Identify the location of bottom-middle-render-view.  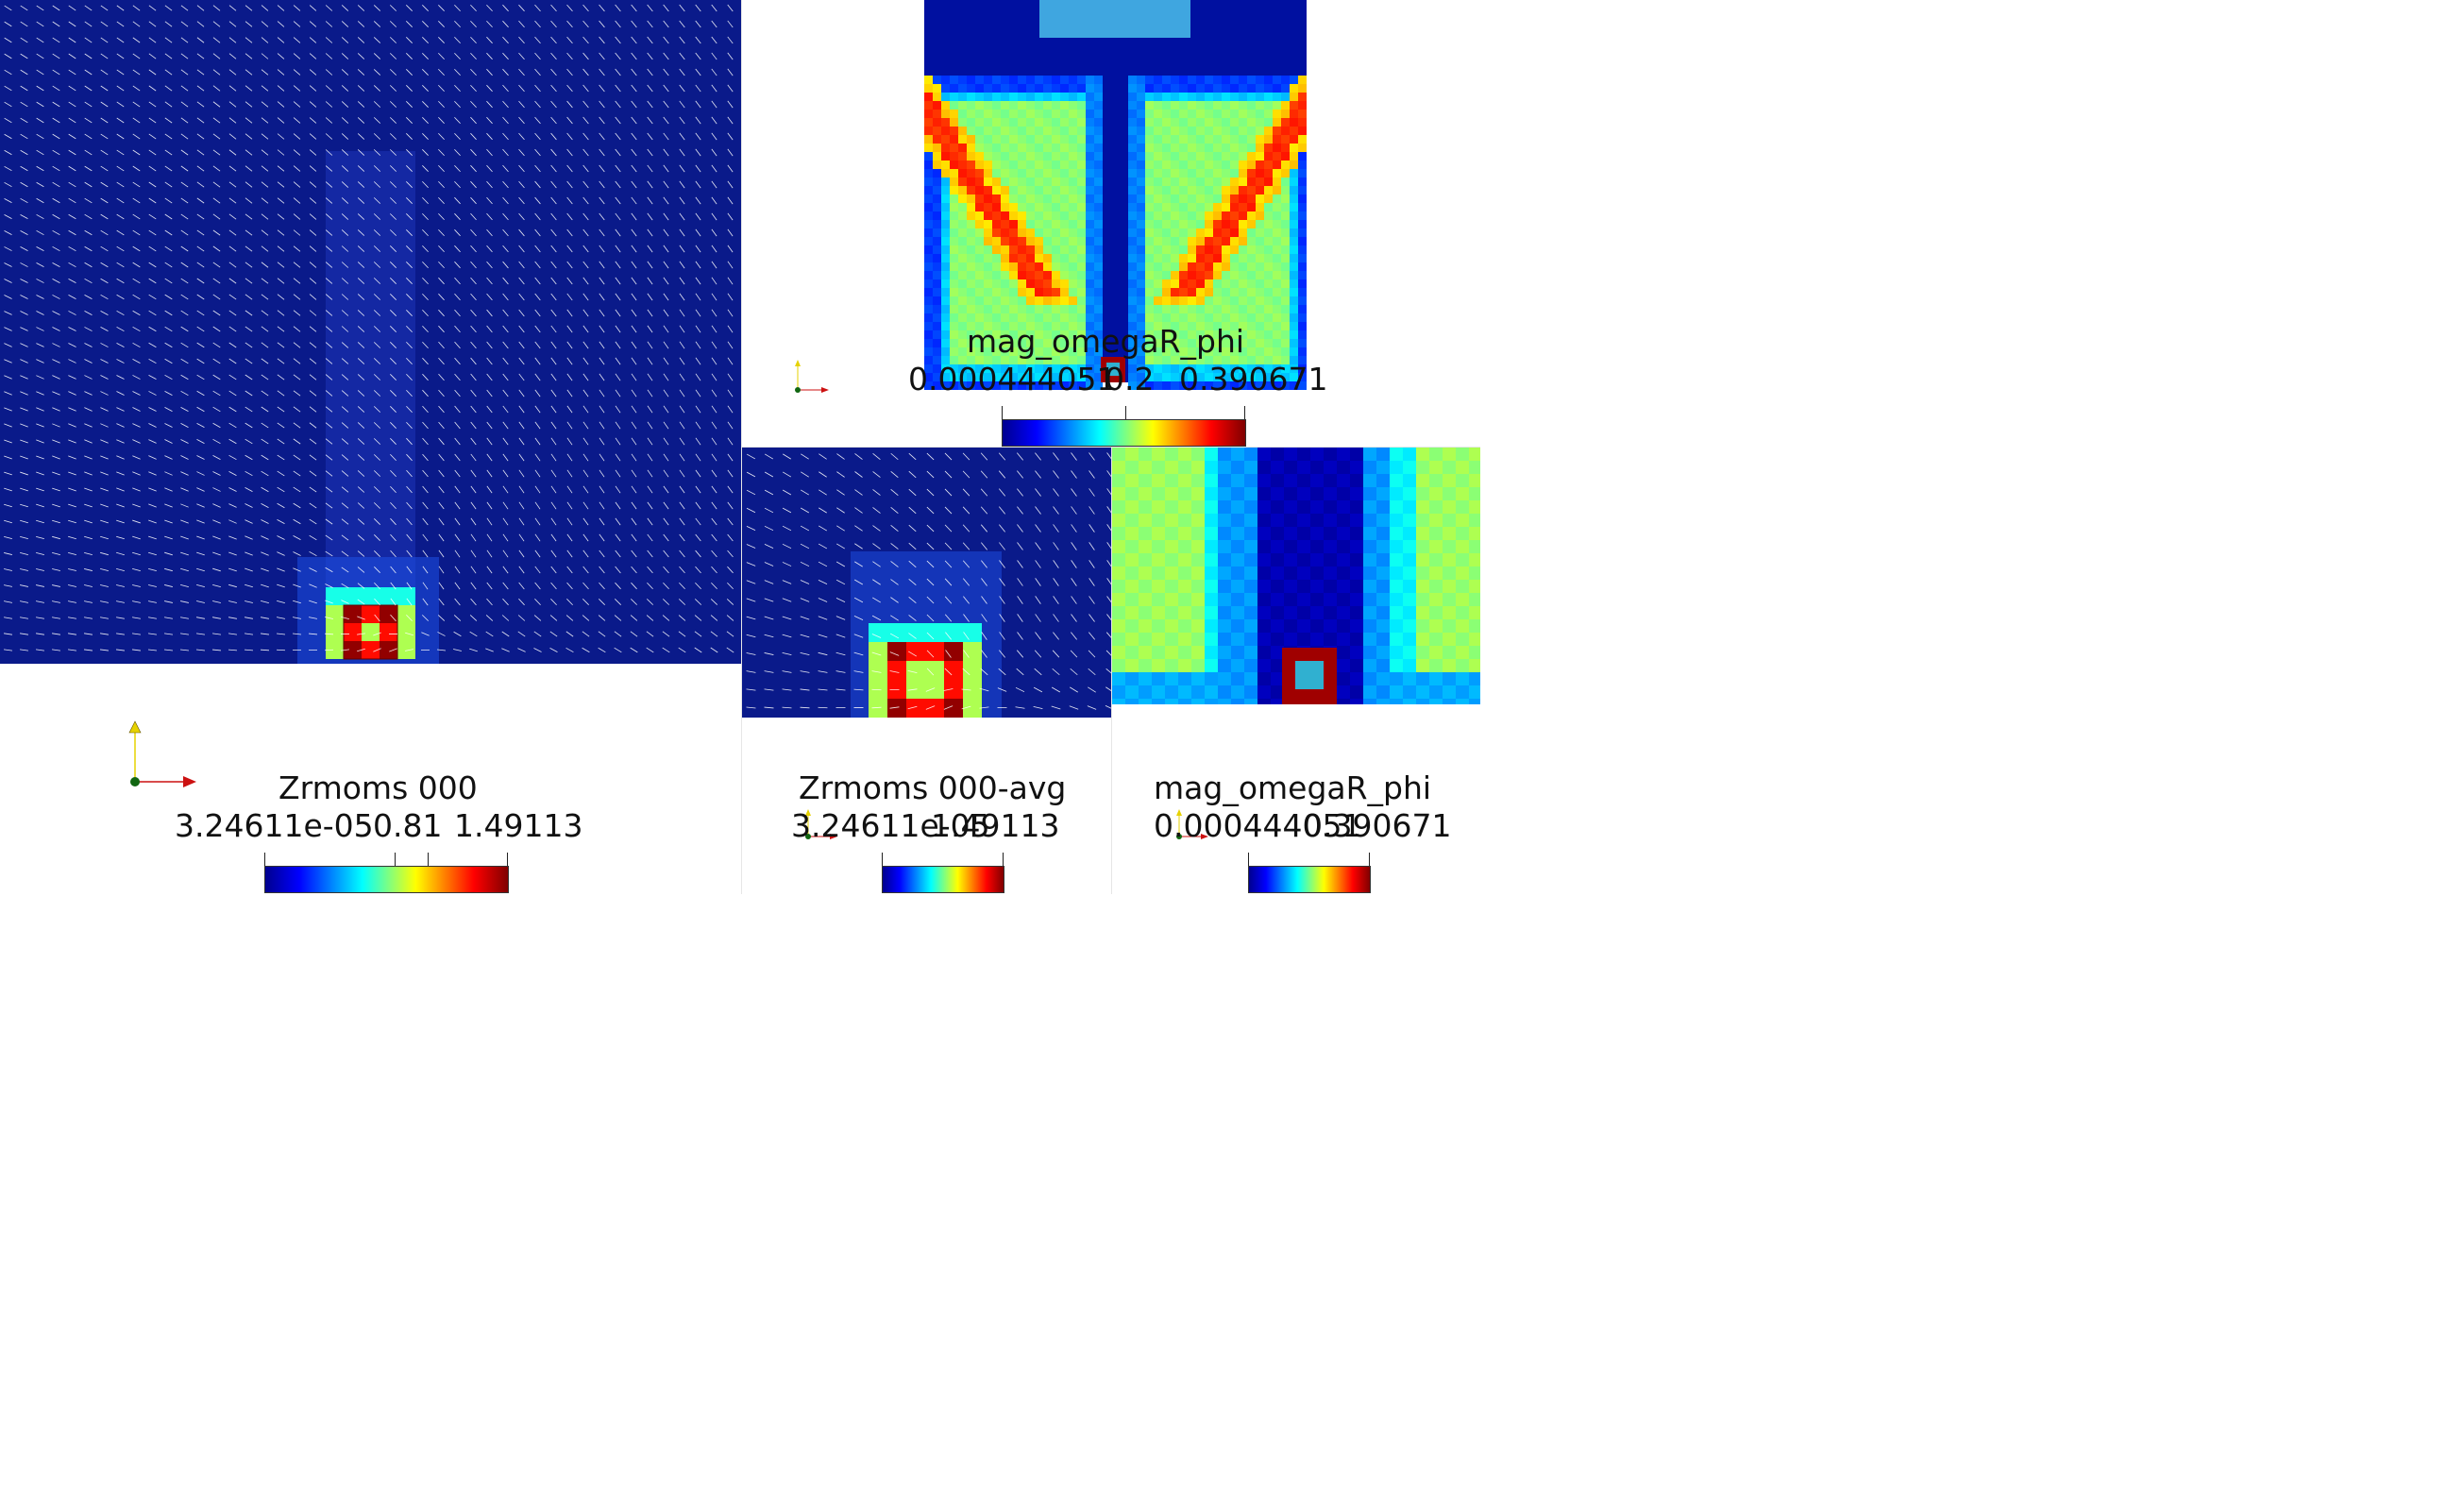
(926, 671).